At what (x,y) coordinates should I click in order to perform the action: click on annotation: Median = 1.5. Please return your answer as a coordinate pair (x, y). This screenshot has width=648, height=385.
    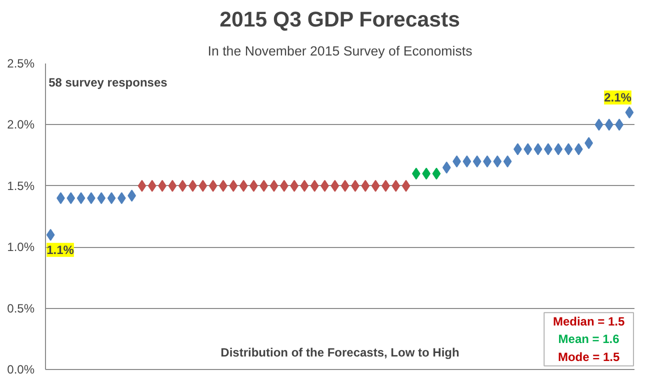
    Looking at the image, I should click on (588, 321).